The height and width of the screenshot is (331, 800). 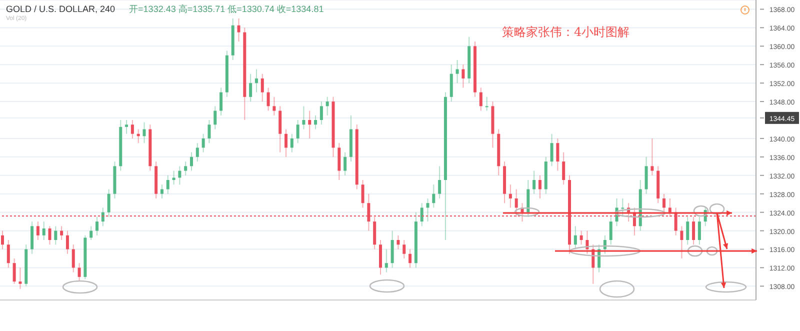 What do you see at coordinates (61, 9) in the screenshot?
I see `text: GOLD / U.S. DOLLAR, 240` at bounding box center [61, 9].